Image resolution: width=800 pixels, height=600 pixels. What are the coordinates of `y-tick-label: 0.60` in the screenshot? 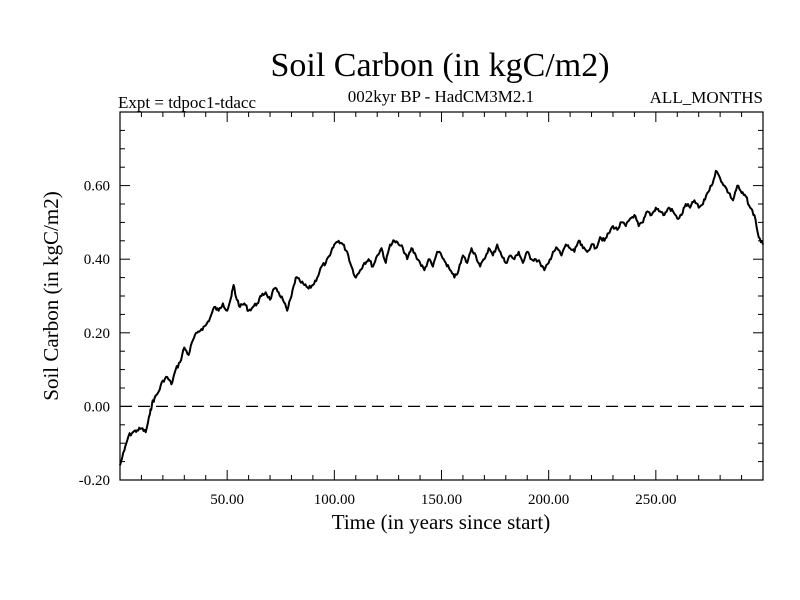 It's located at (97, 187).